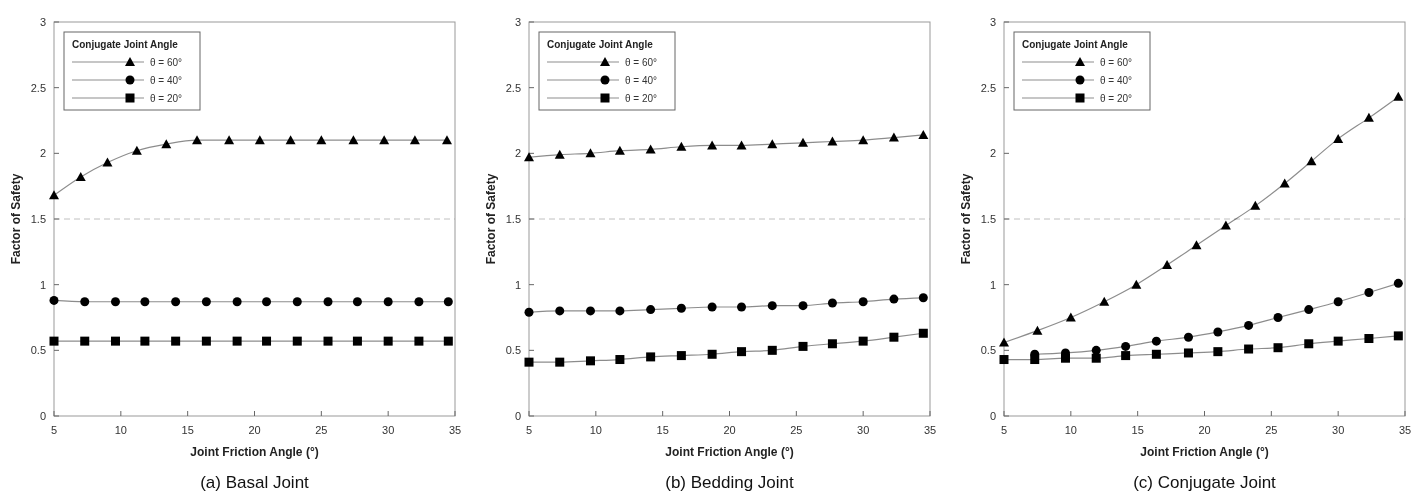 The image size is (1425, 498). What do you see at coordinates (254, 452) in the screenshot?
I see `x-axis-title: Joint Friction Angle (°)` at bounding box center [254, 452].